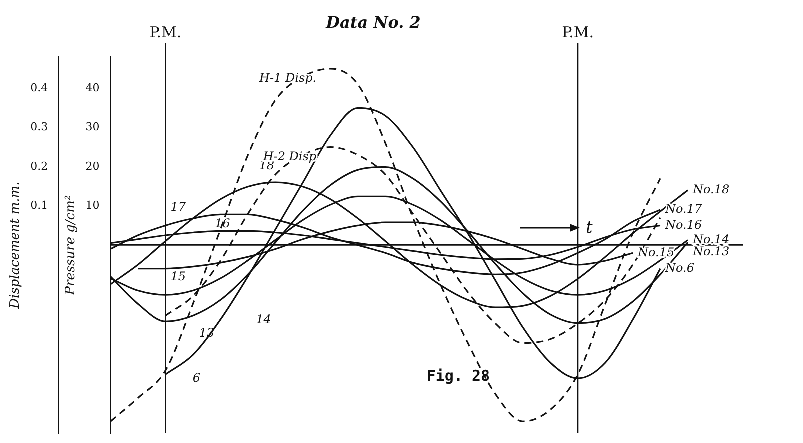 This screenshot has height=443, width=803. What do you see at coordinates (589, 228) in the screenshot?
I see `x-axis-title: t` at bounding box center [589, 228].